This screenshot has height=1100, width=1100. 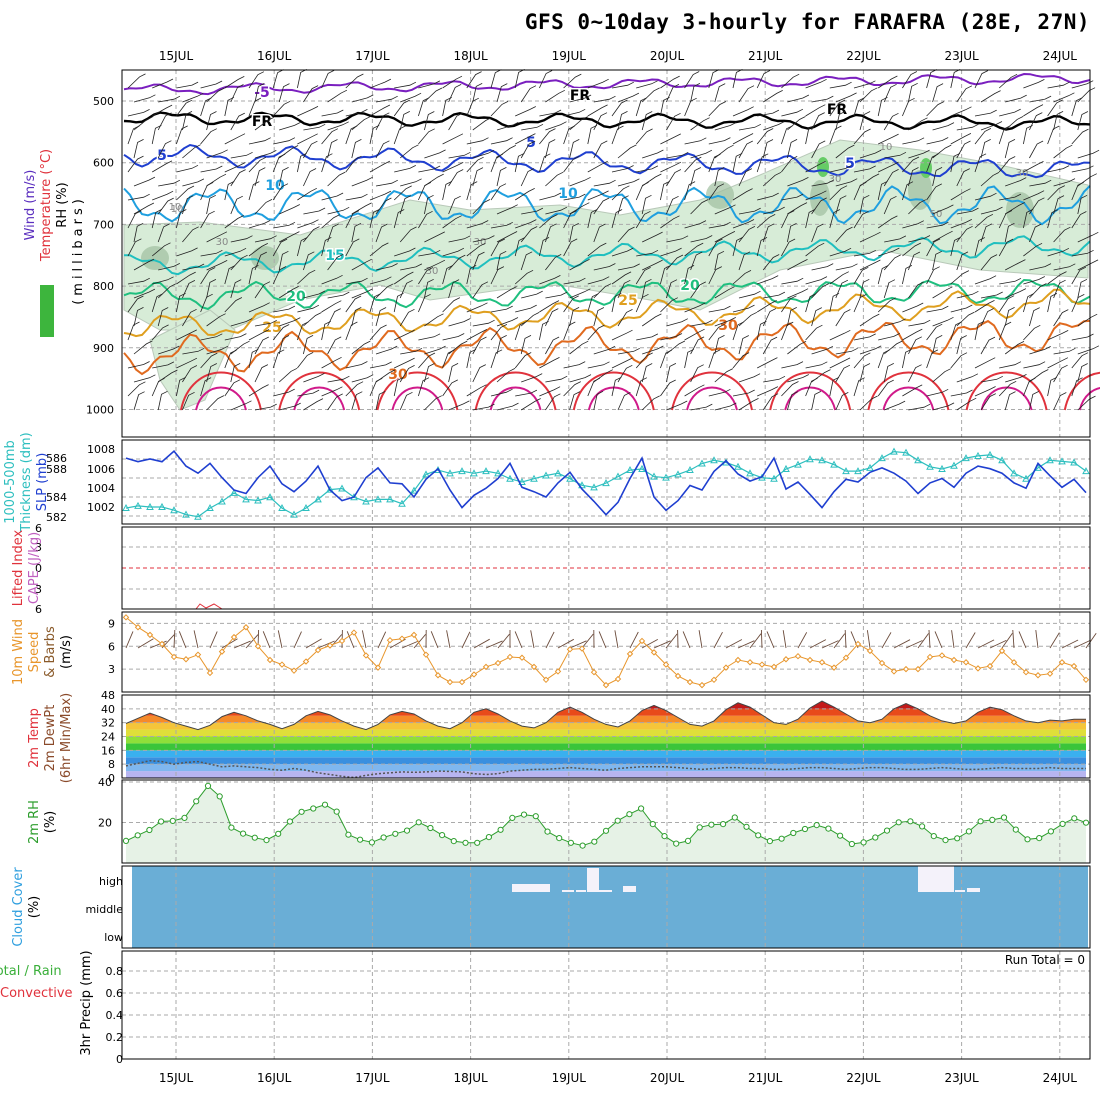 What do you see at coordinates (162, 156) in the screenshot?
I see `temp-contour-label: 5` at bounding box center [162, 156].